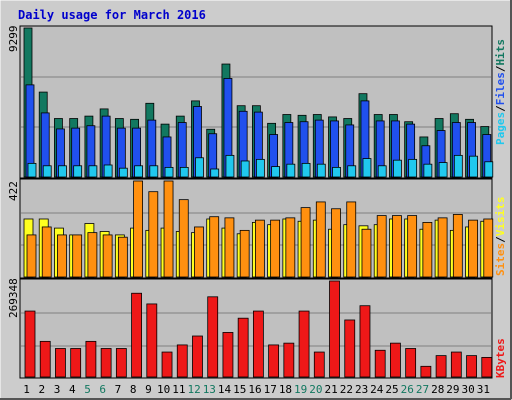 The image size is (512, 400). What do you see at coordinates (87, 389) in the screenshot?
I see `x-label-day-5: 5` at bounding box center [87, 389].